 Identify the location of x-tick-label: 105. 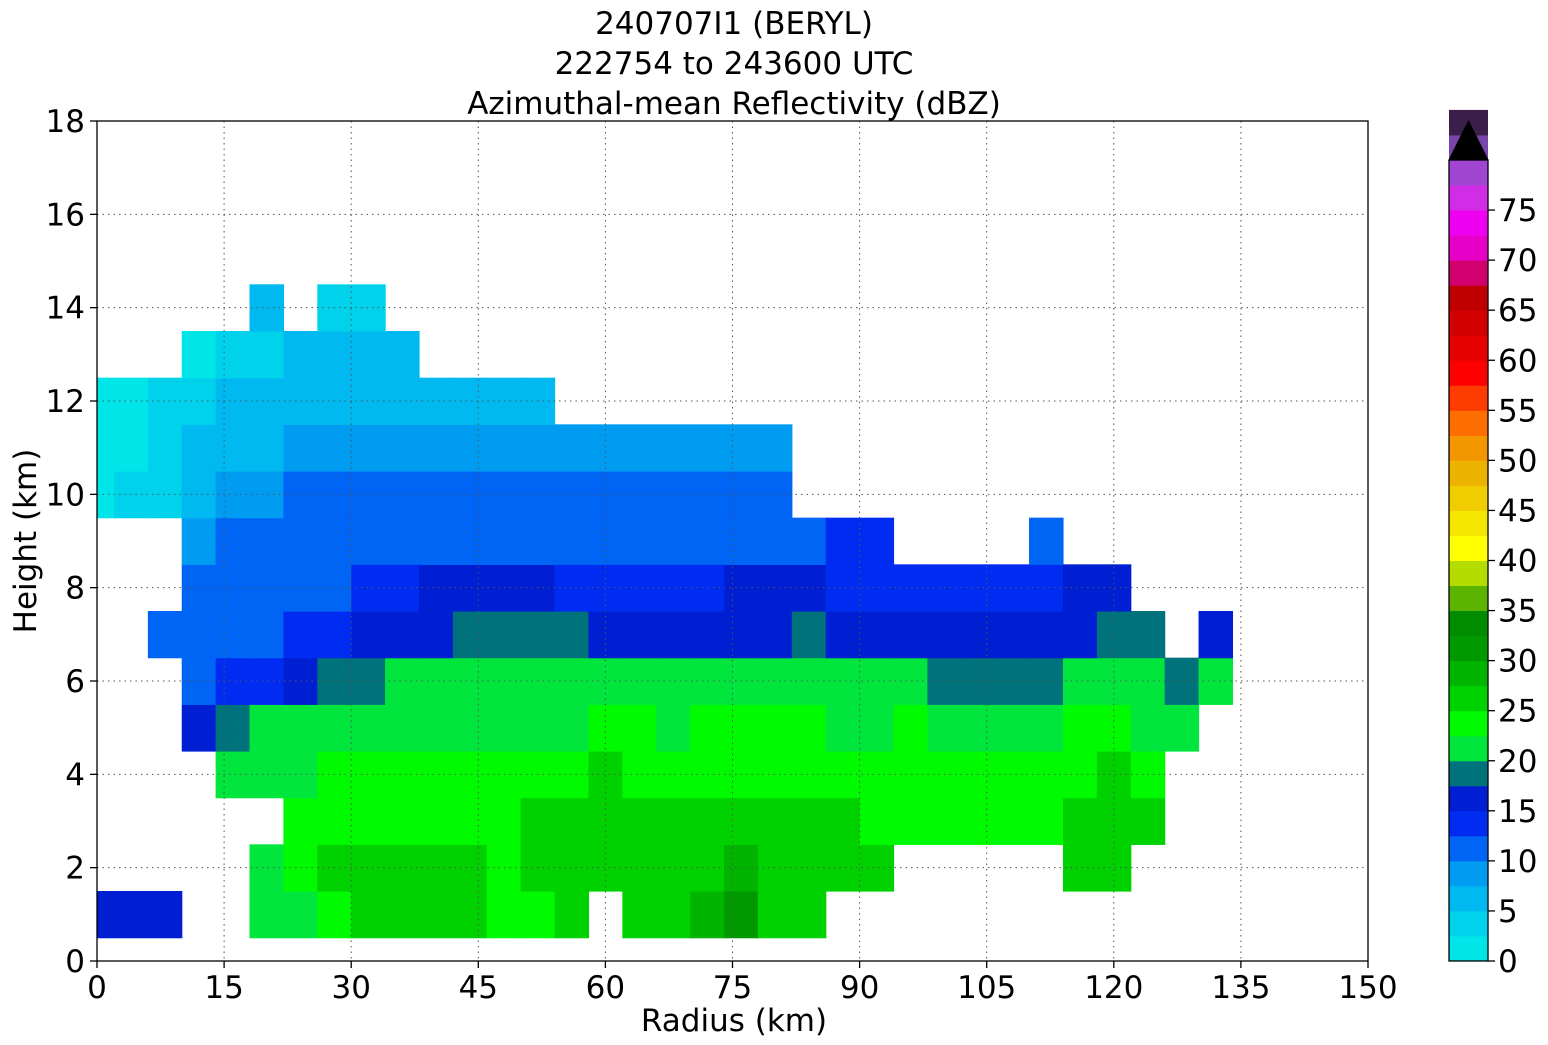
(986, 988).